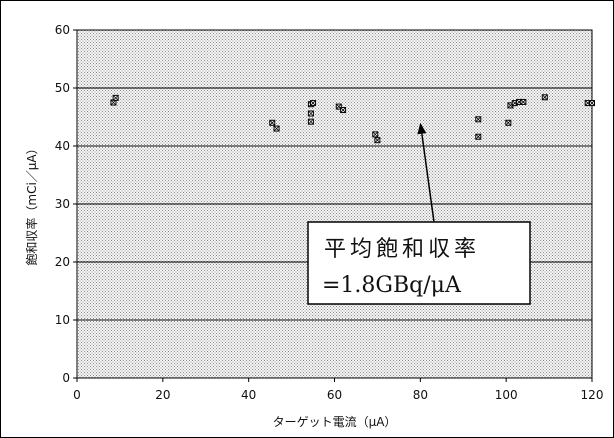 The height and width of the screenshot is (438, 614). Describe the element at coordinates (248, 395) in the screenshot. I see `x-tick-label: 40` at that location.